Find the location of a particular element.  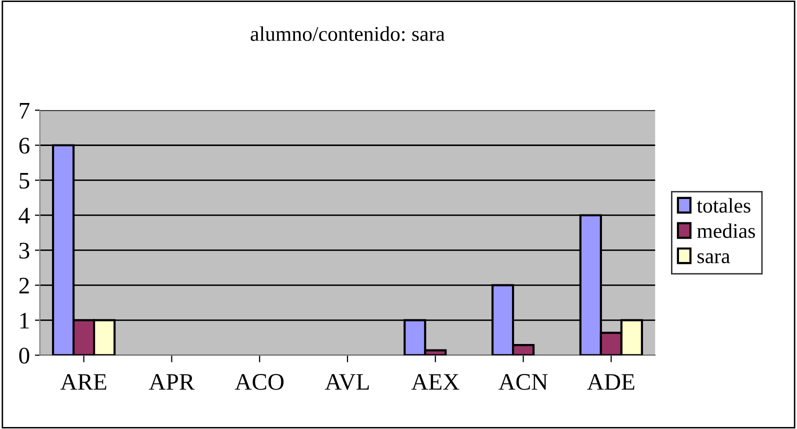

legend-label: sara is located at coordinates (714, 258).